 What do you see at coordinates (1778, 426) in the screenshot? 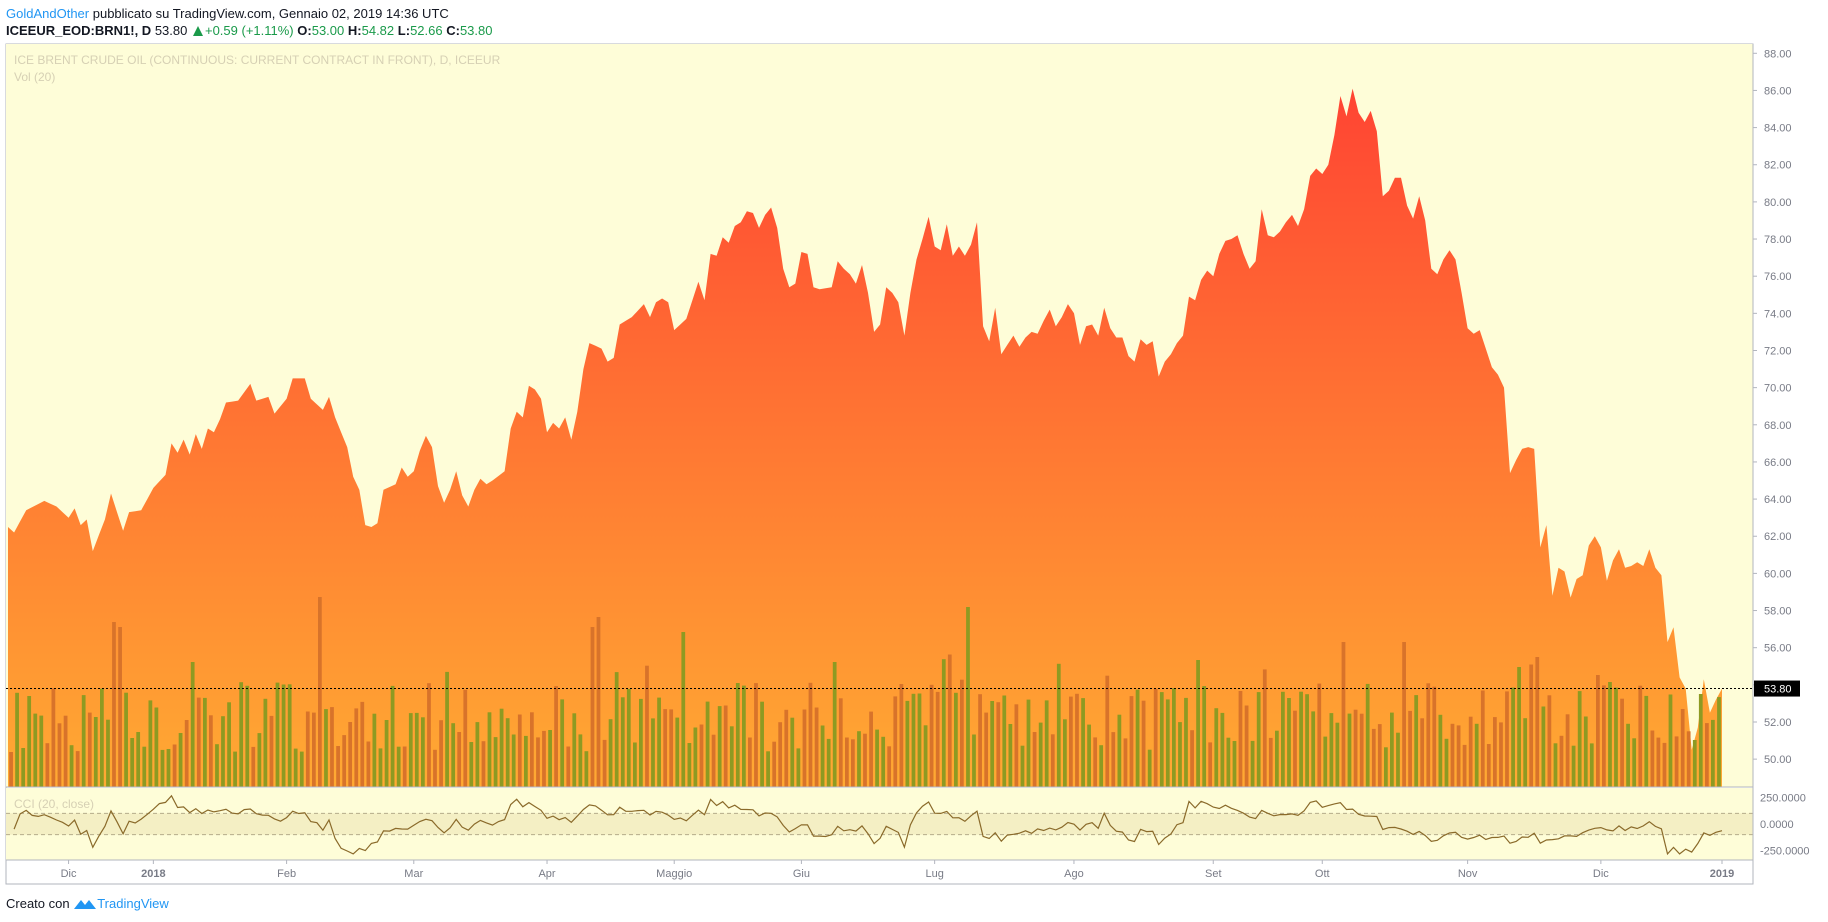
I see `price-tick-label: 68.00` at bounding box center [1778, 426].